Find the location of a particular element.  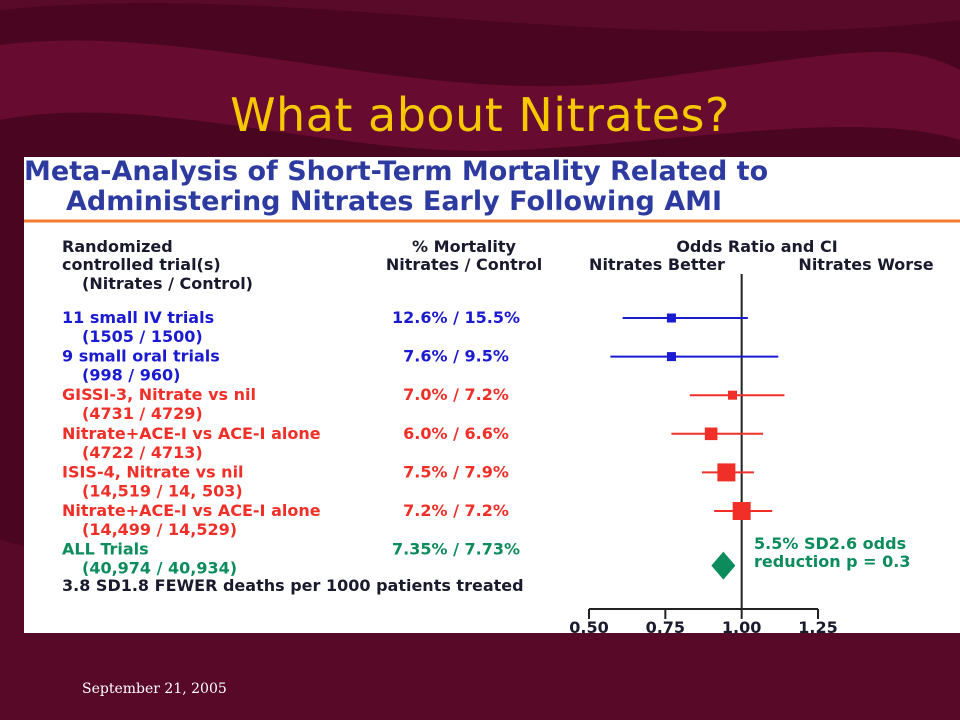

trial-counts: (1505 / 1500) is located at coordinates (142, 336).